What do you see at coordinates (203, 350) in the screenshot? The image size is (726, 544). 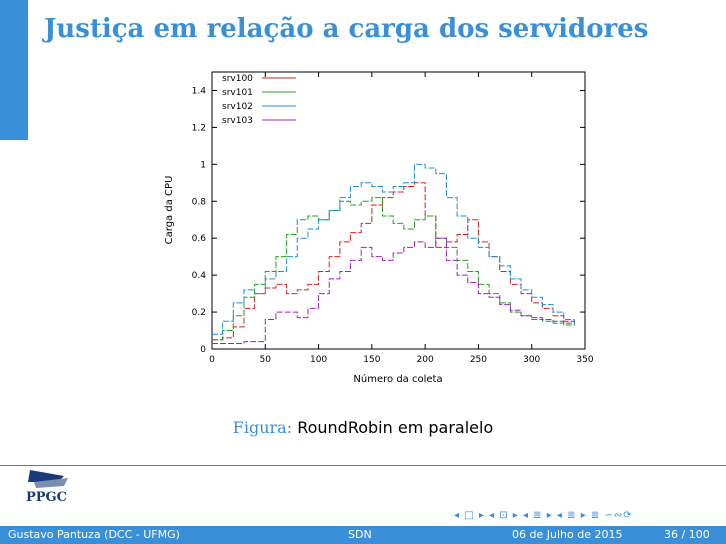 I see `y-tick-label: 0` at bounding box center [203, 350].